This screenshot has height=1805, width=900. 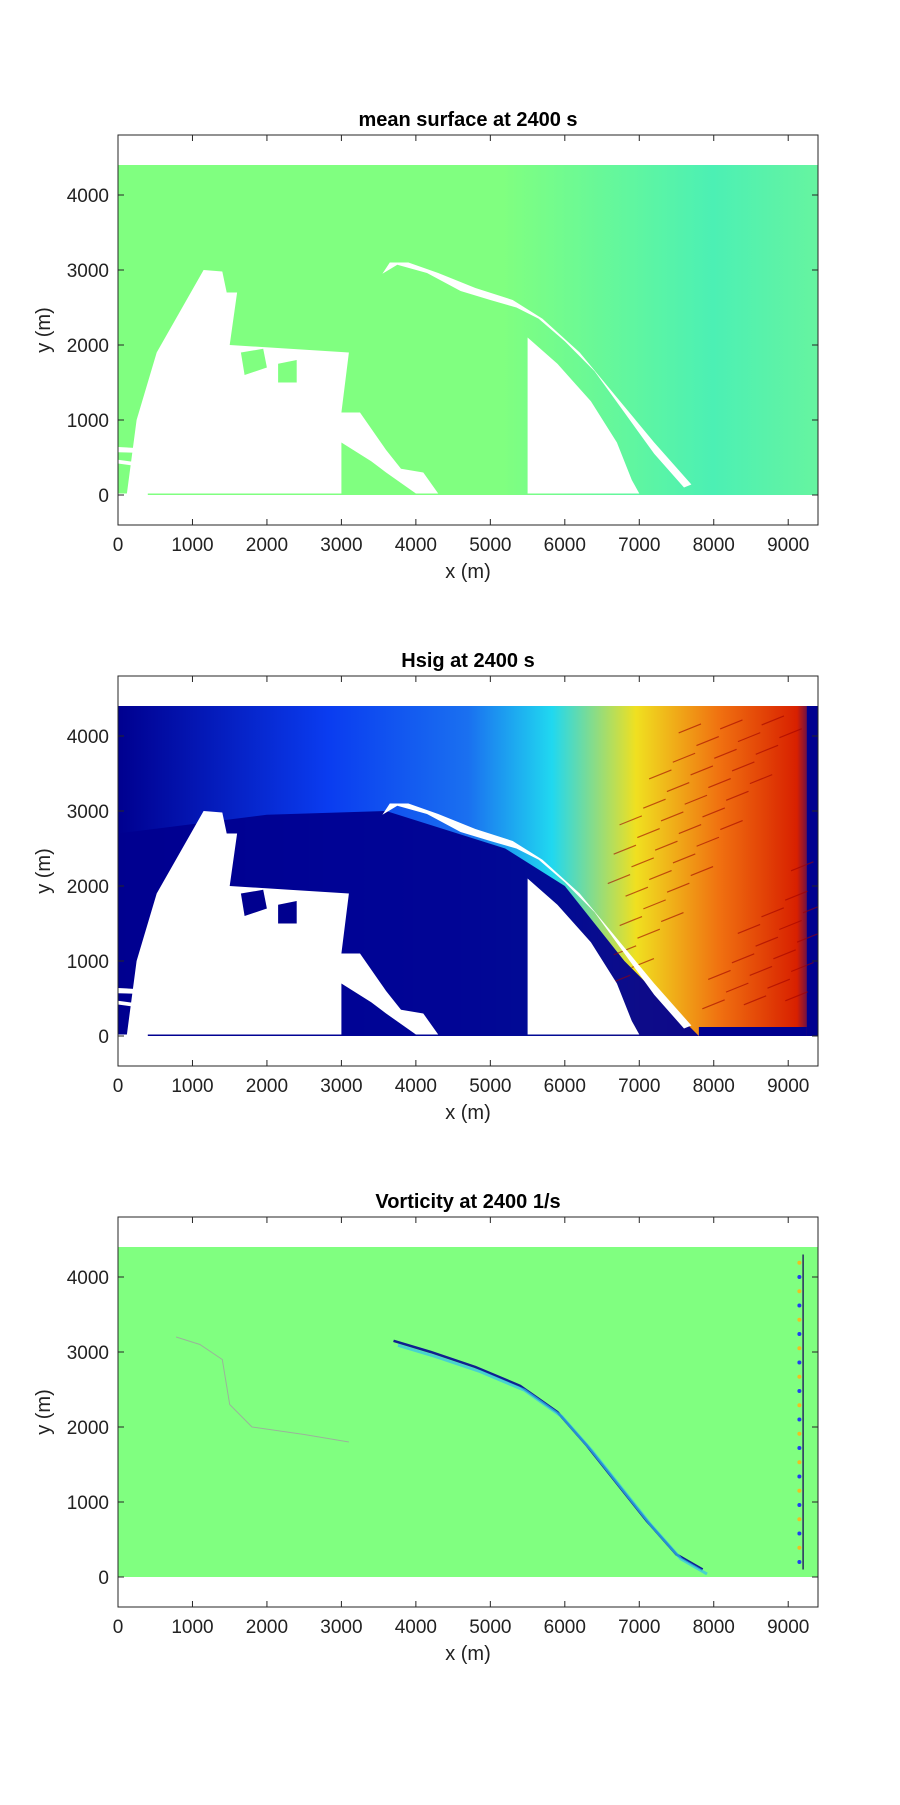 What do you see at coordinates (467, 661) in the screenshot?
I see `chart-title: Hsig at 2400 s` at bounding box center [467, 661].